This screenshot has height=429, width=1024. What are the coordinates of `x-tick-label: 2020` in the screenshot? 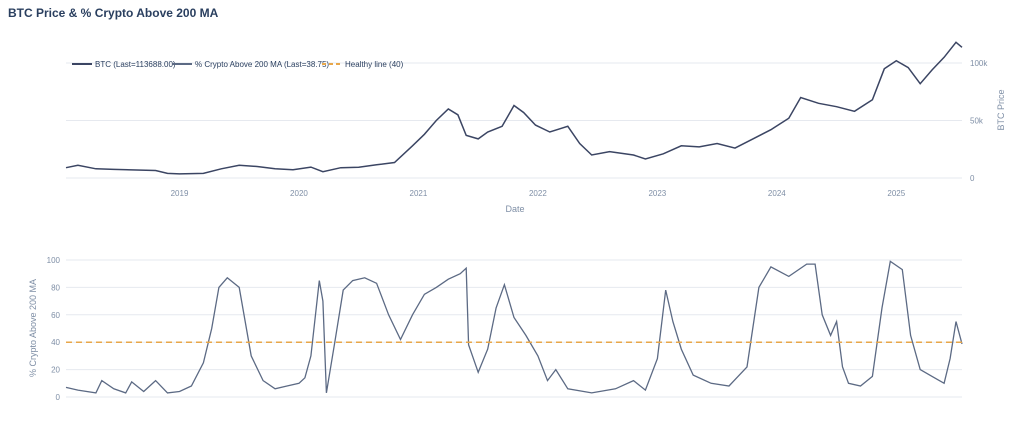 It's located at (299, 193).